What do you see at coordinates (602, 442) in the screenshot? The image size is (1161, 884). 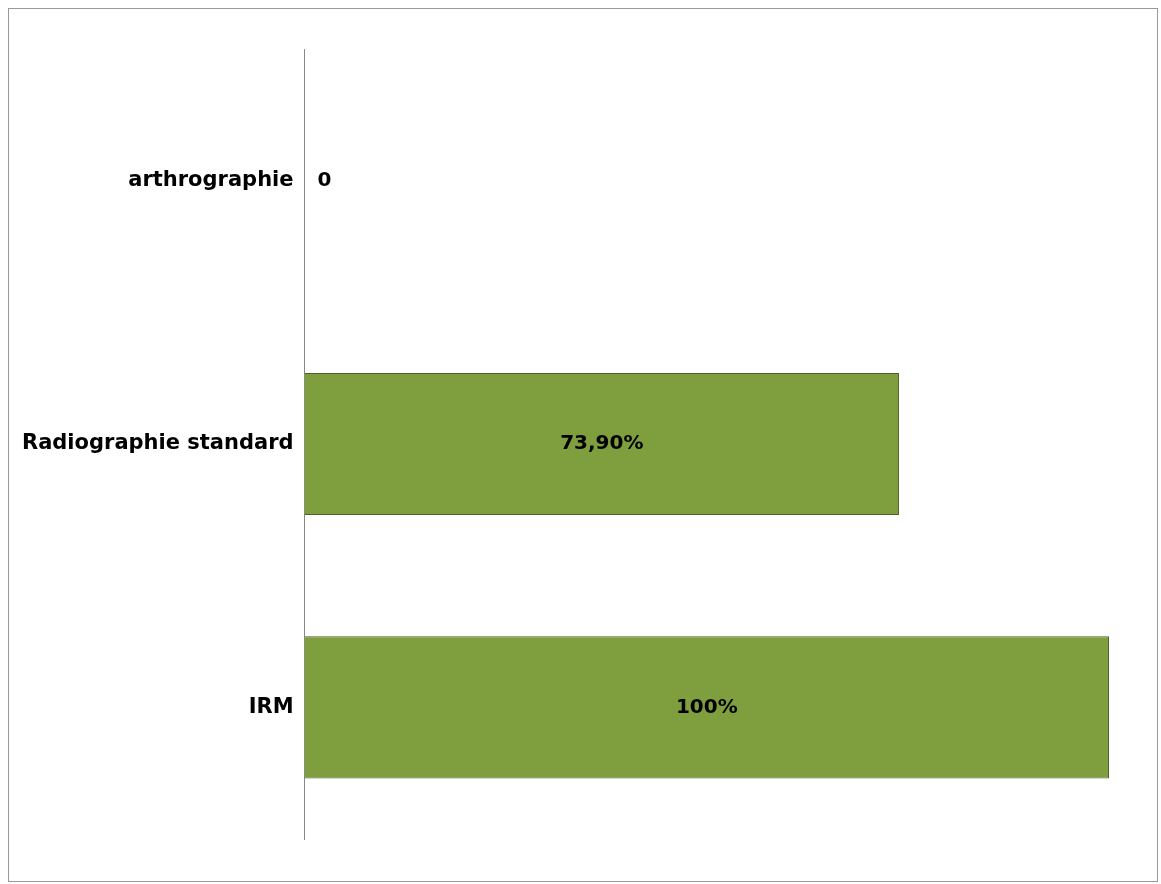 I see `data-label: 73,90%` at bounding box center [602, 442].